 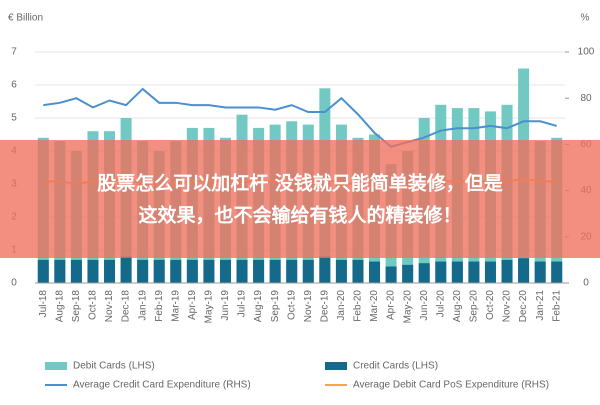 What do you see at coordinates (109, 306) in the screenshot?
I see `x-tick-label: Nov-18` at bounding box center [109, 306].